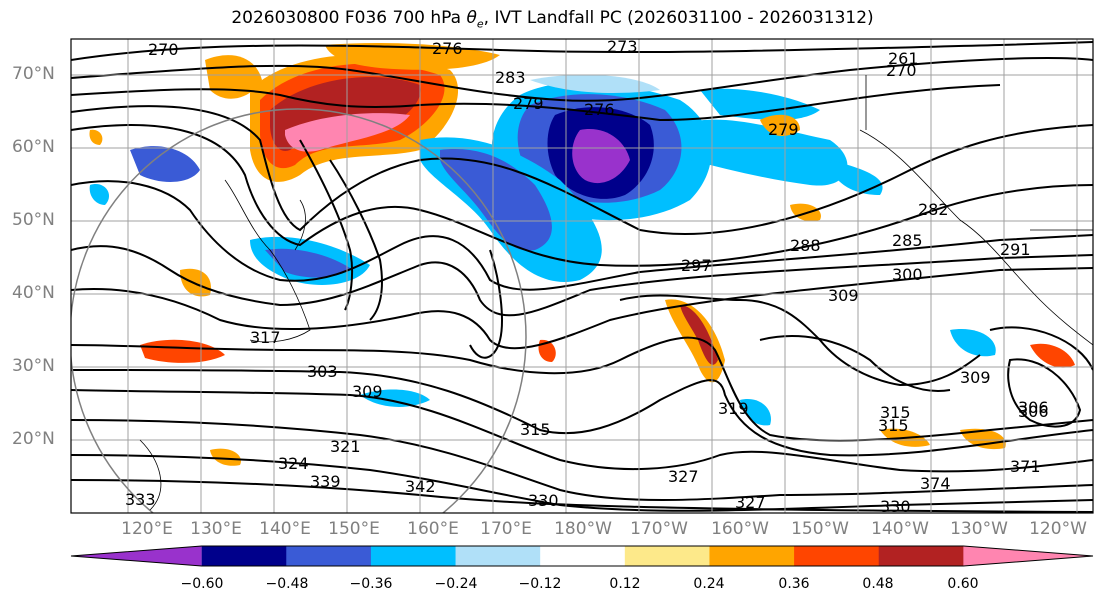 The image size is (1105, 606). Describe the element at coordinates (622, 46) in the screenshot. I see `contour-label: 273` at that location.